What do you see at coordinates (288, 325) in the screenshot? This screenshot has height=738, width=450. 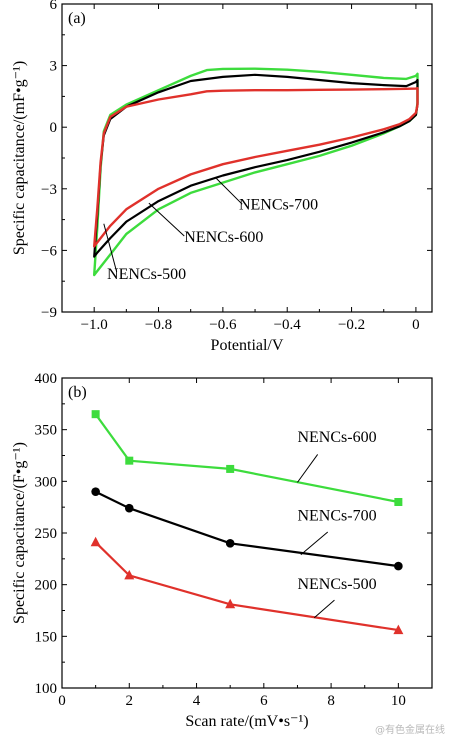 I see `x-tick-label: −0.4` at bounding box center [288, 325].